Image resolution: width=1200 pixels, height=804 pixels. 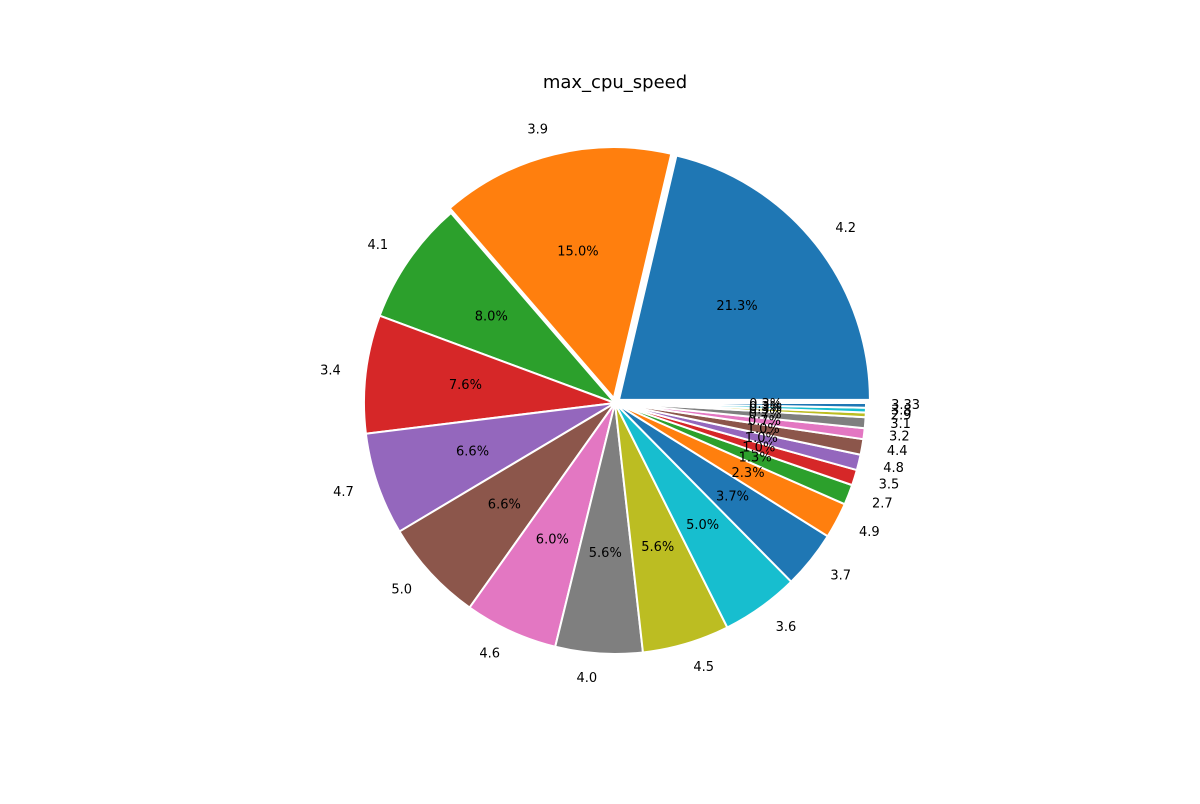 I want to click on pie-slice-3.9, so click(x=560, y=273).